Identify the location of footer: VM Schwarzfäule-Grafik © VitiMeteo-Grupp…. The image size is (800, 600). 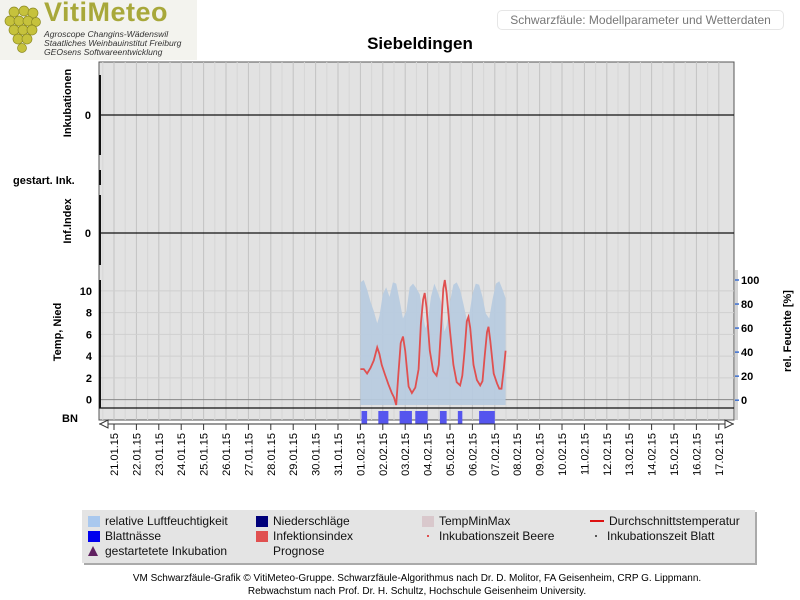
(400, 585).